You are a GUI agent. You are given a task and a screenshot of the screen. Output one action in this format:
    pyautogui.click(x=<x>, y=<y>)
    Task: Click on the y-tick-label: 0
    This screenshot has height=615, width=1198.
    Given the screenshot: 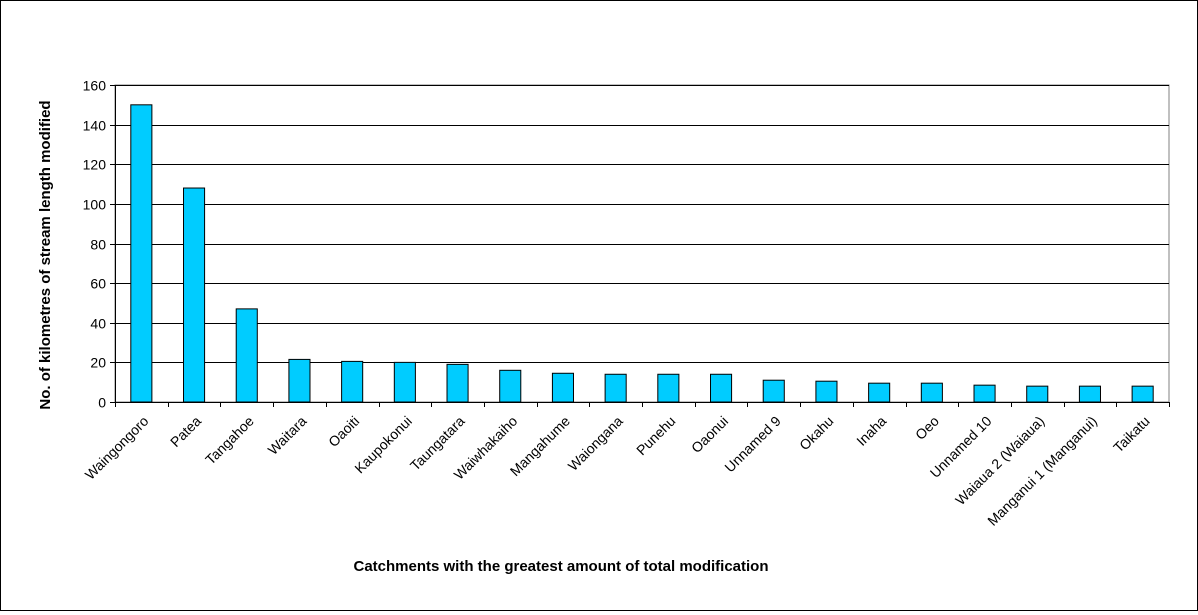 What is the action you would take?
    pyautogui.click(x=102, y=403)
    